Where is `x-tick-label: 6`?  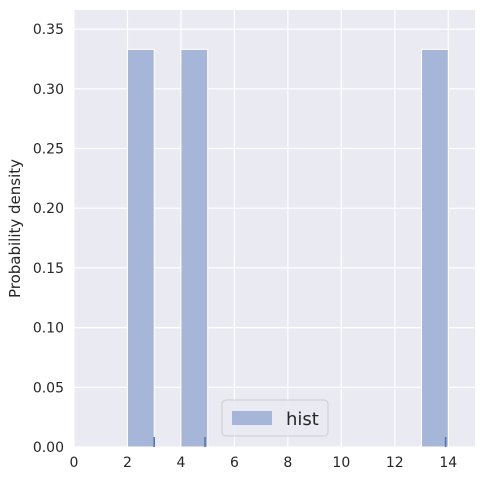 x-tick-label: 6 is located at coordinates (234, 463).